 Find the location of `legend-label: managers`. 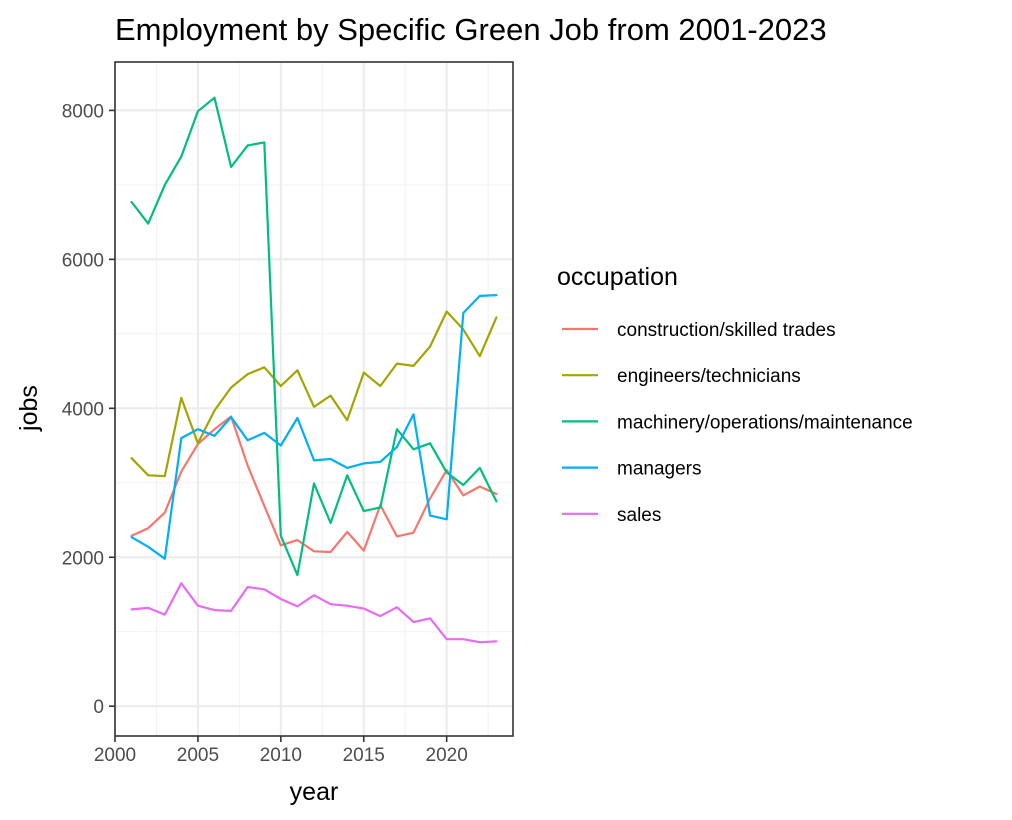

legend-label: managers is located at coordinates (659, 469).